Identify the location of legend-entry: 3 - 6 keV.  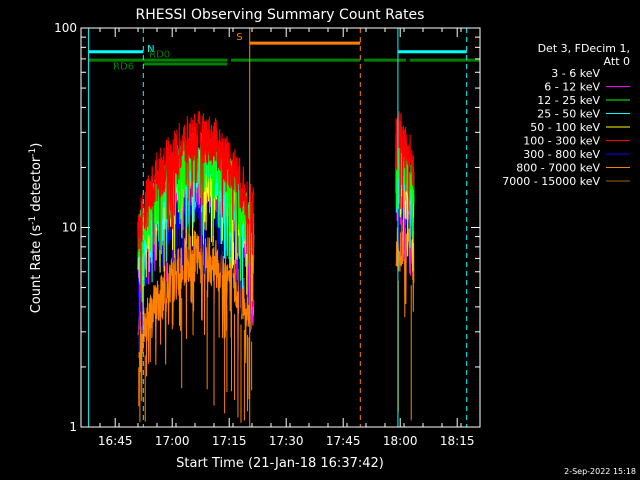
(590, 73).